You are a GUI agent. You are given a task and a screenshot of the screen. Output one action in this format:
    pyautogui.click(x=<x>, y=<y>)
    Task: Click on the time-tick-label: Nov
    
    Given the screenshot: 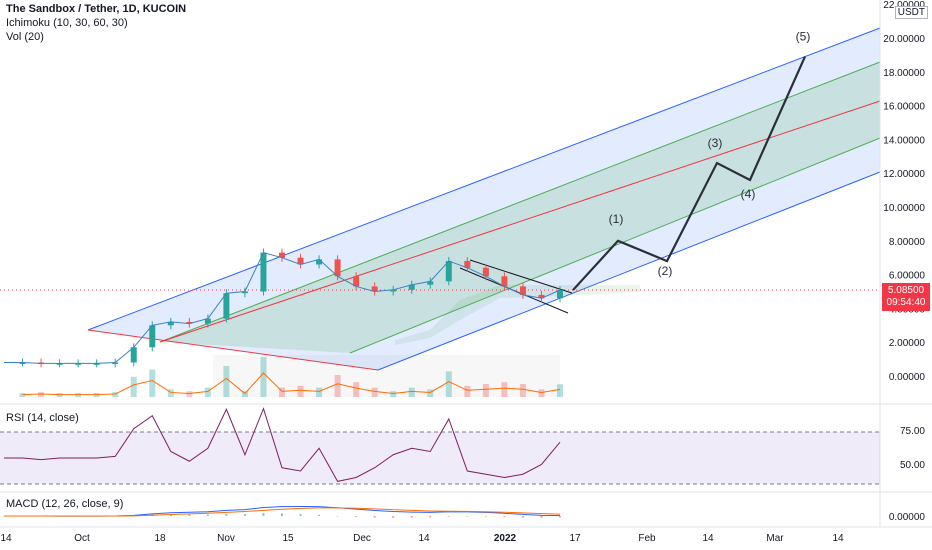 What is the action you would take?
    pyautogui.click(x=226, y=538)
    